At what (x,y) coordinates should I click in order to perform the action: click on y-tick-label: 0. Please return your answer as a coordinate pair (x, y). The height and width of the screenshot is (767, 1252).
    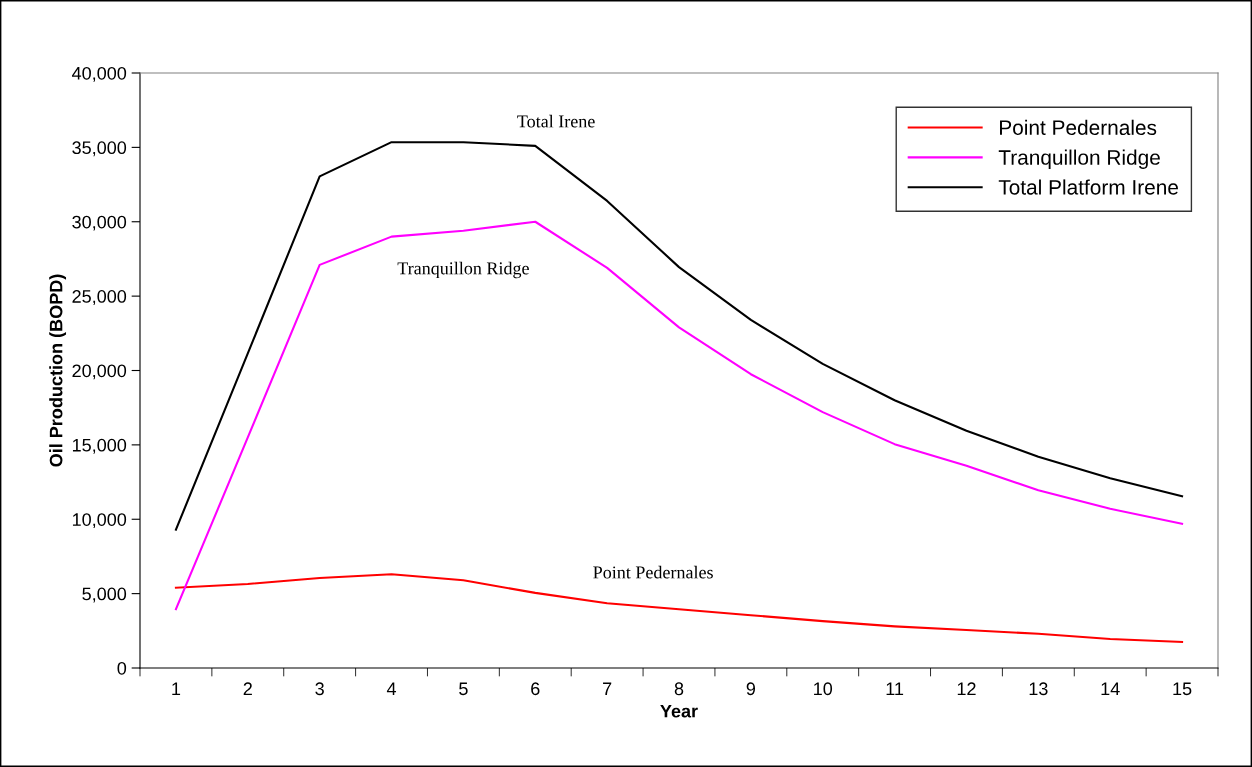
    Looking at the image, I should click on (122, 668).